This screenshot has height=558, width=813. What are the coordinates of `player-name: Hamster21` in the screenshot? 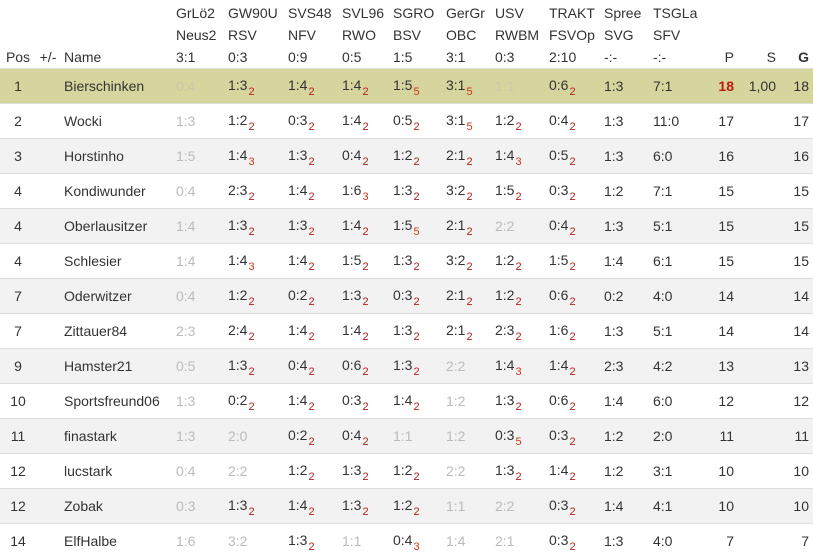 It's located at (116, 366).